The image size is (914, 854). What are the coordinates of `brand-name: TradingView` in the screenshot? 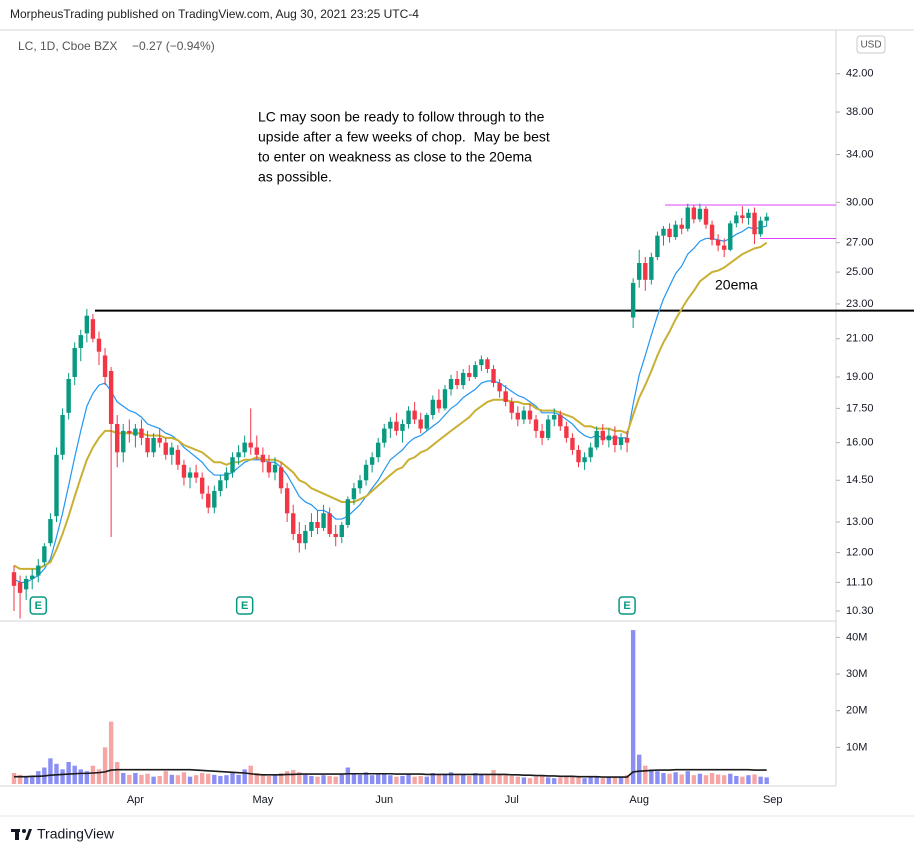 It's located at (76, 834).